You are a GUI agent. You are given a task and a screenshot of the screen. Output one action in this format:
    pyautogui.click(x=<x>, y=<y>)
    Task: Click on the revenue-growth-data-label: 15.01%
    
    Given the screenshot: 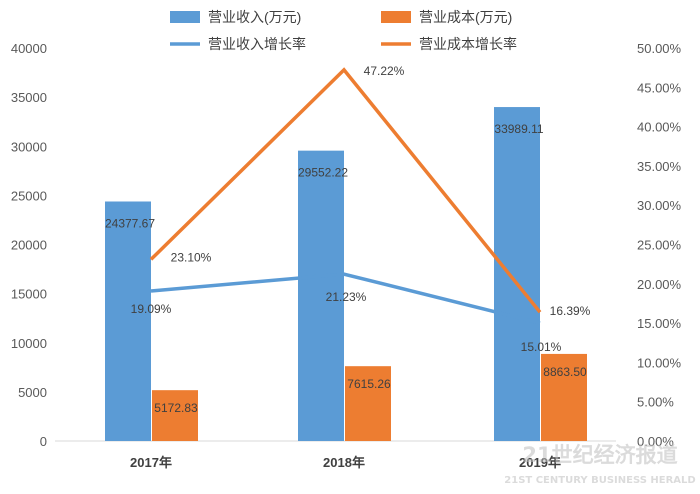 What is the action you would take?
    pyautogui.click(x=541, y=347)
    